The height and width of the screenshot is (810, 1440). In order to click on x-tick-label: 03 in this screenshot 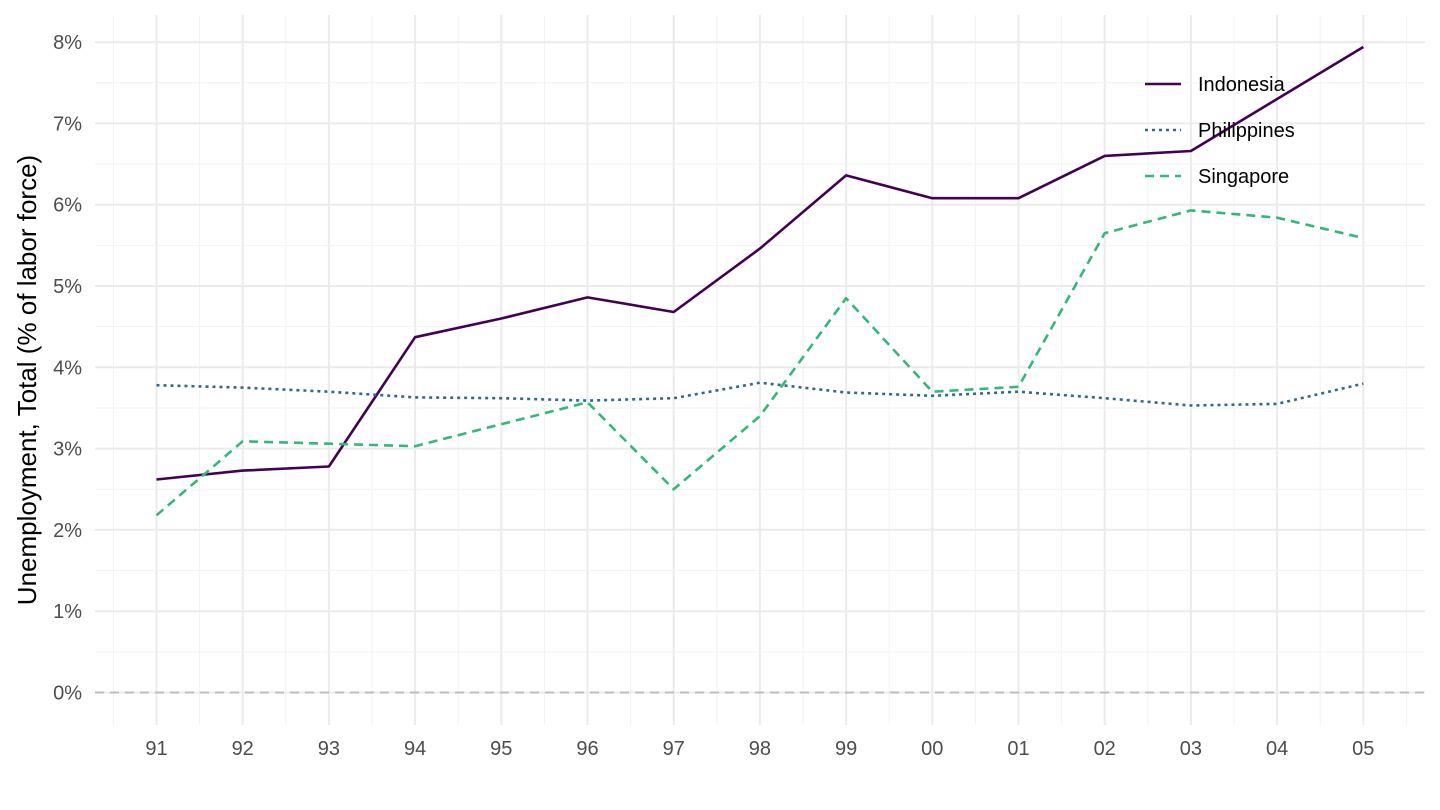, I will do `click(1191, 749)`.